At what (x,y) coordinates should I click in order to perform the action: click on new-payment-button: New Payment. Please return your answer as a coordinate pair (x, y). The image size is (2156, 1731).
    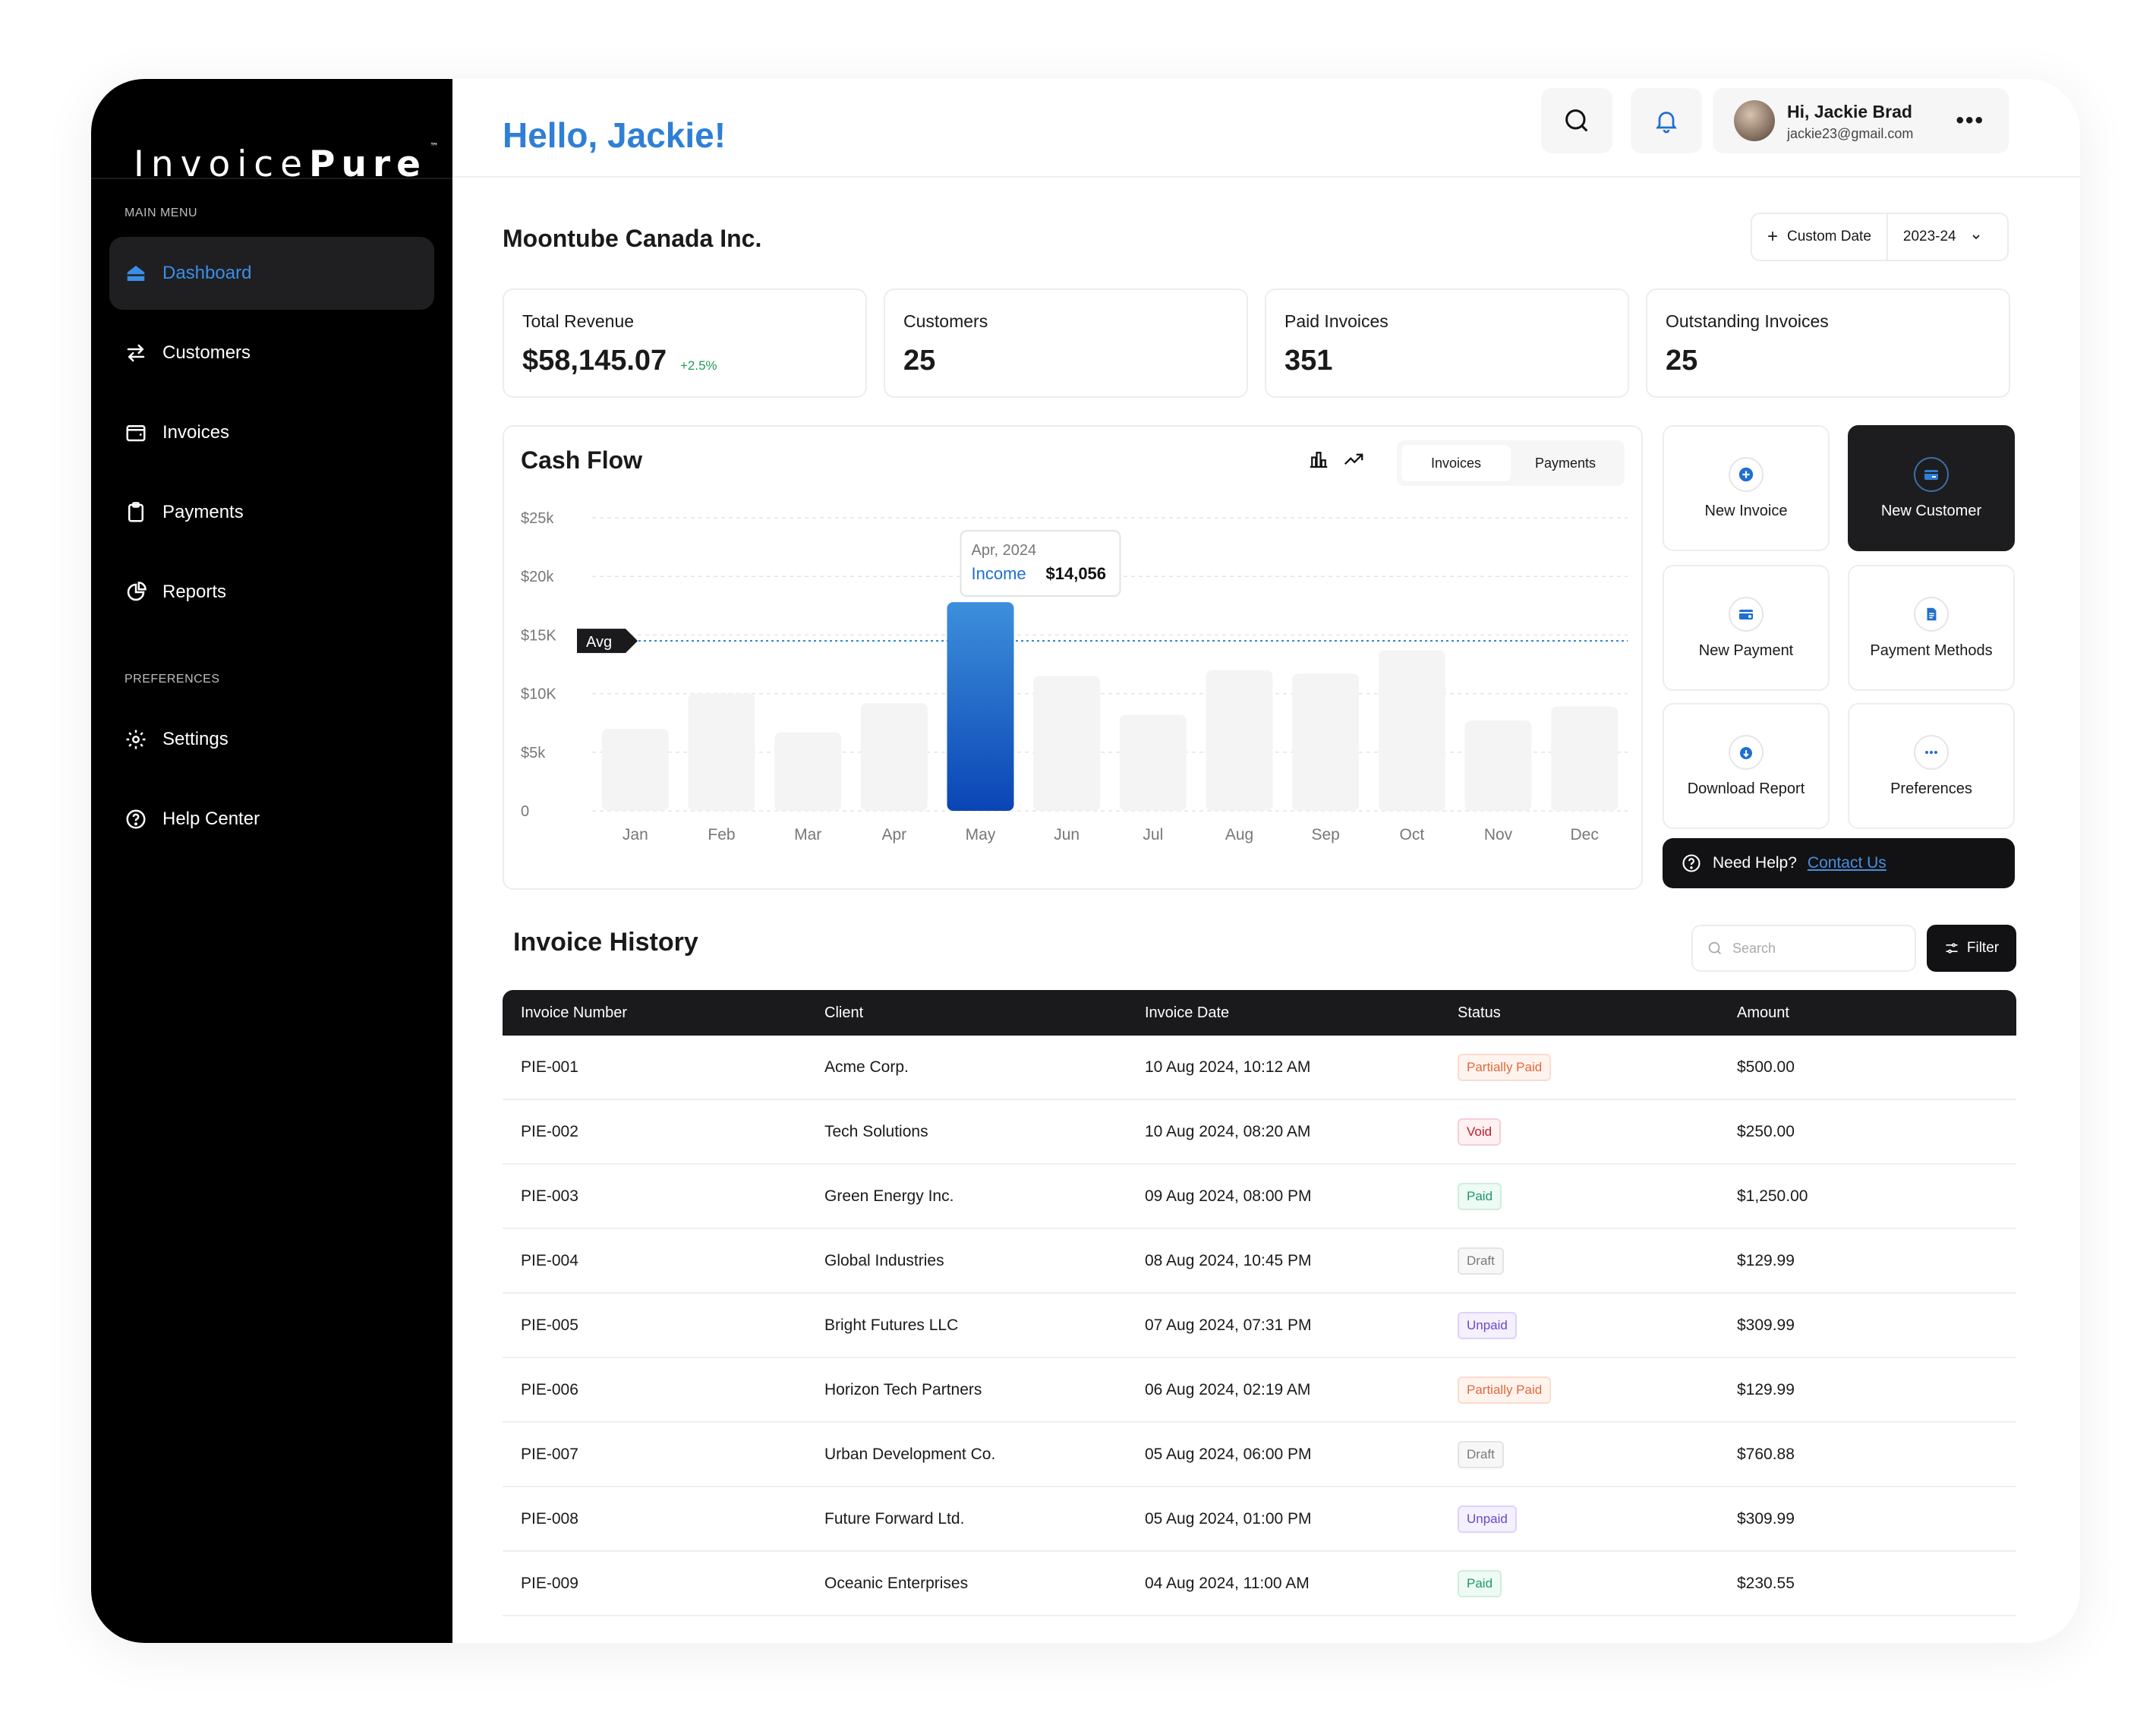
    Looking at the image, I should click on (1746, 628).